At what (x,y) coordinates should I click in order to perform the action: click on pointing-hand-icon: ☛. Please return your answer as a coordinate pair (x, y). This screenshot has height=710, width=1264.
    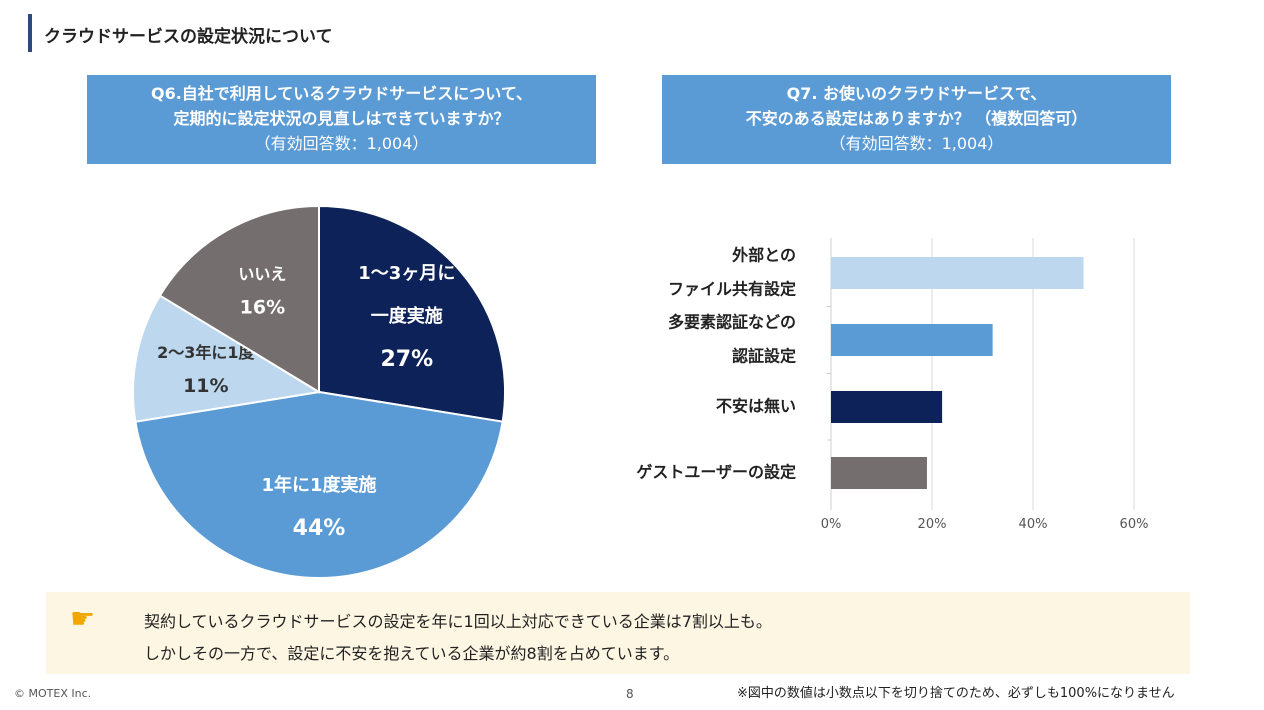
    Looking at the image, I should click on (83, 618).